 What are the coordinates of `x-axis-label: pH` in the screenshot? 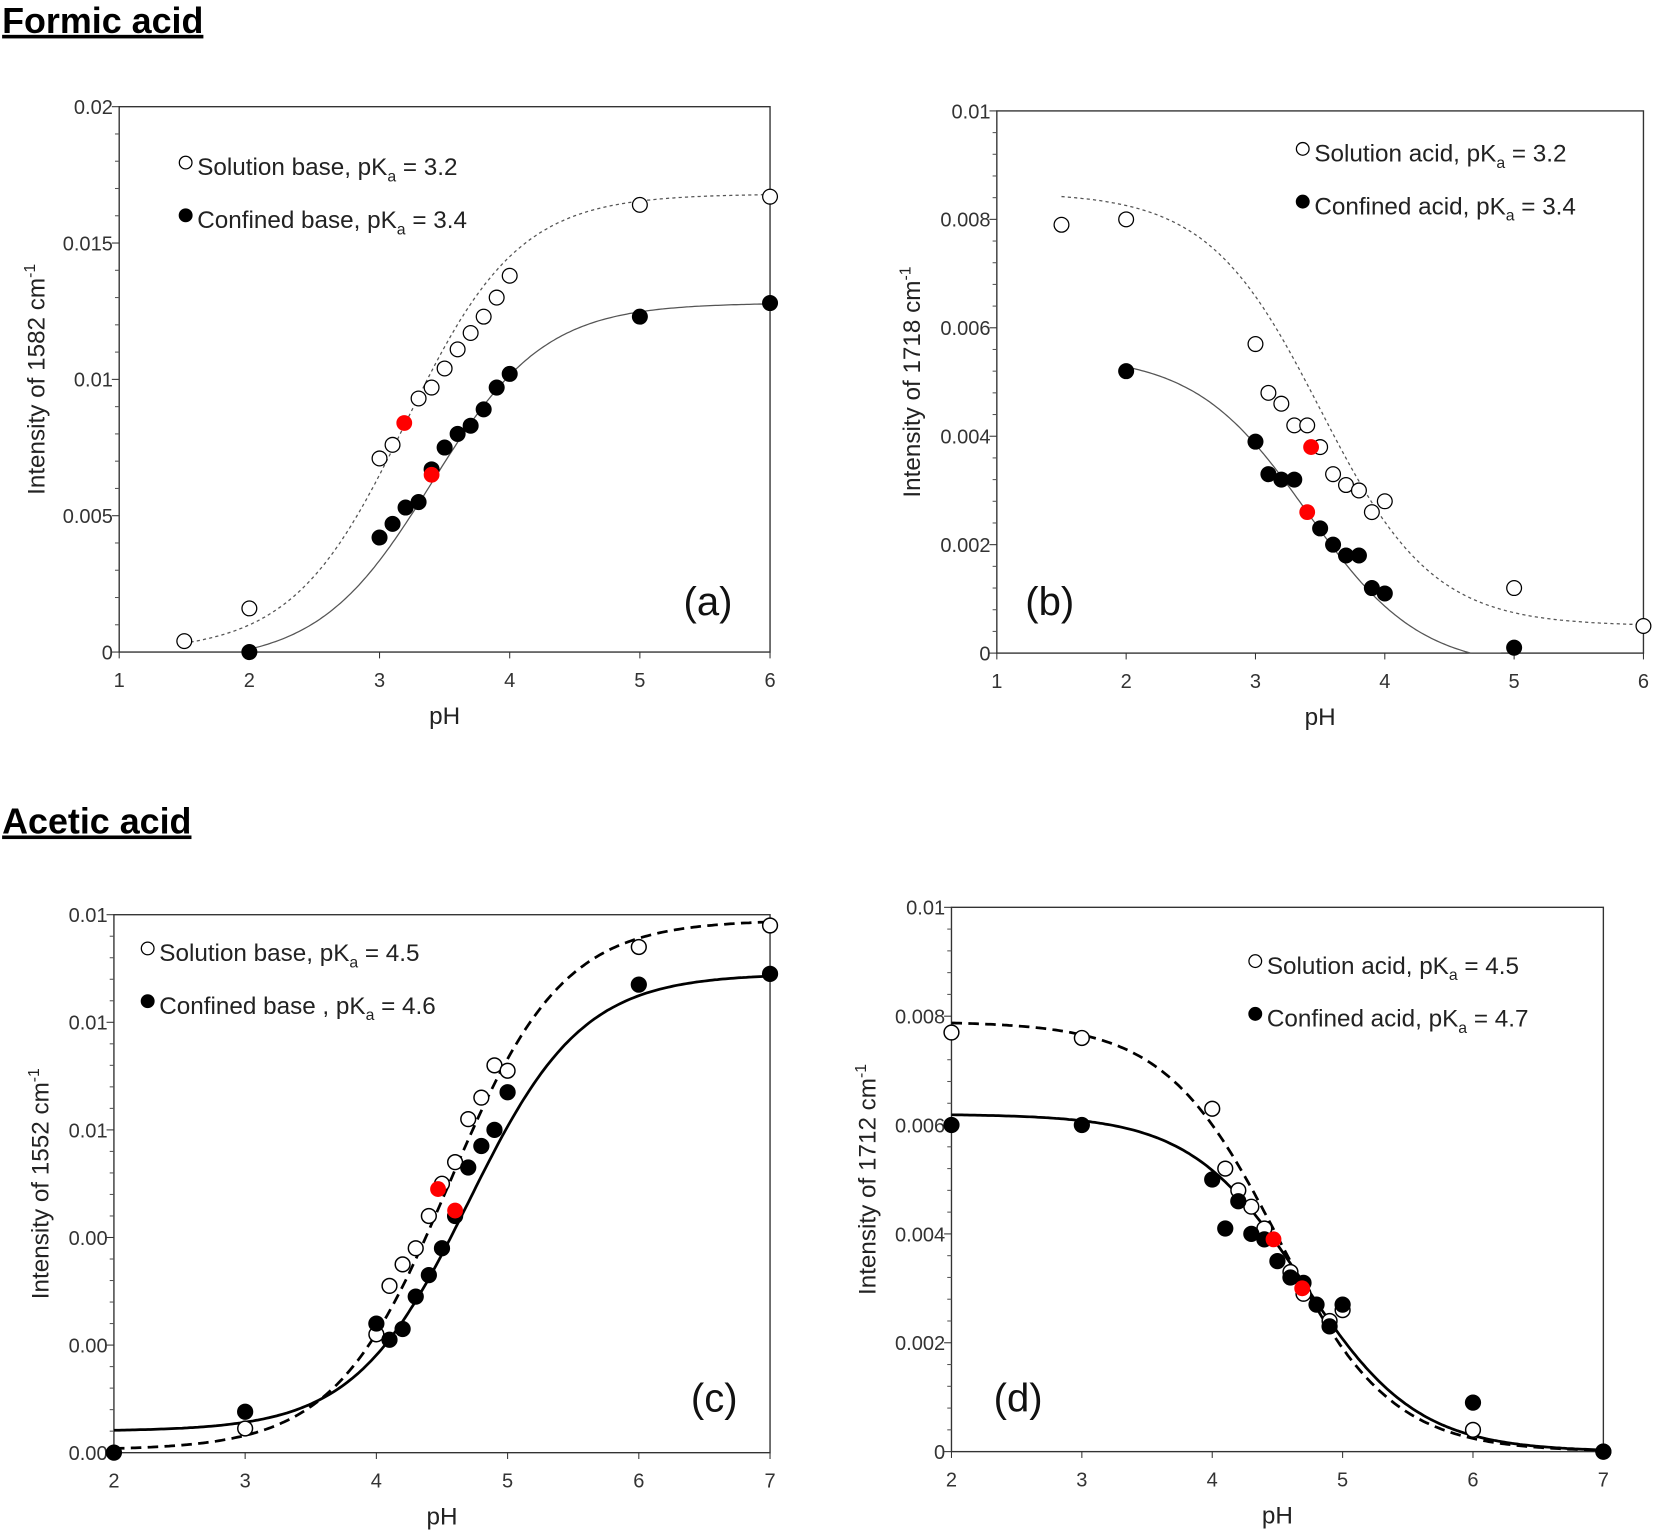 It's located at (444, 716).